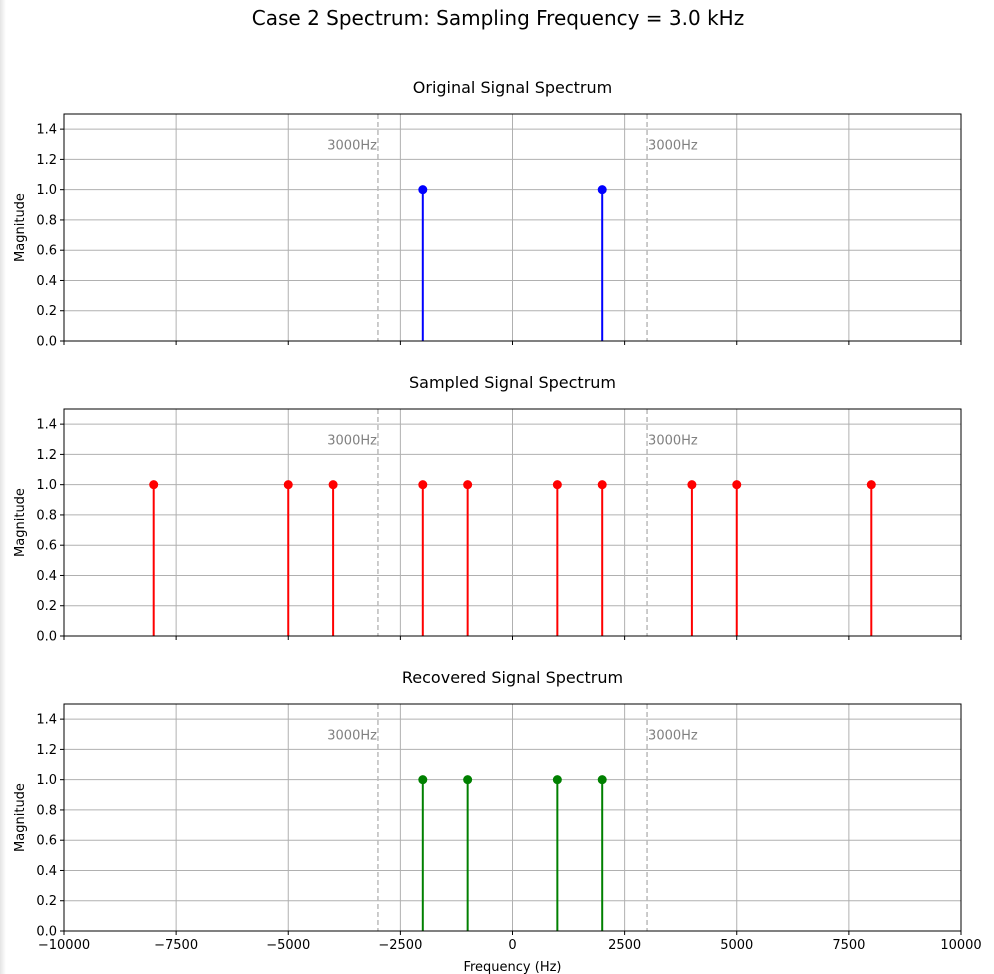  I want to click on x-axis: −10000 −7500 −5000 −2500 0 2500 5000 7500 10000, so click(510, 942).